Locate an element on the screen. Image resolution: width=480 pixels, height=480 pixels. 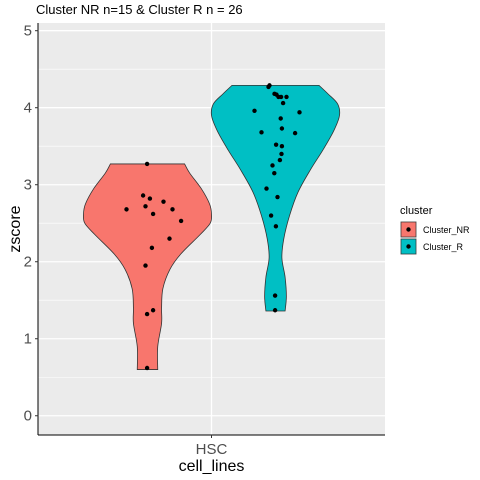
x-axis-ticks: HSC is located at coordinates (212, 446).